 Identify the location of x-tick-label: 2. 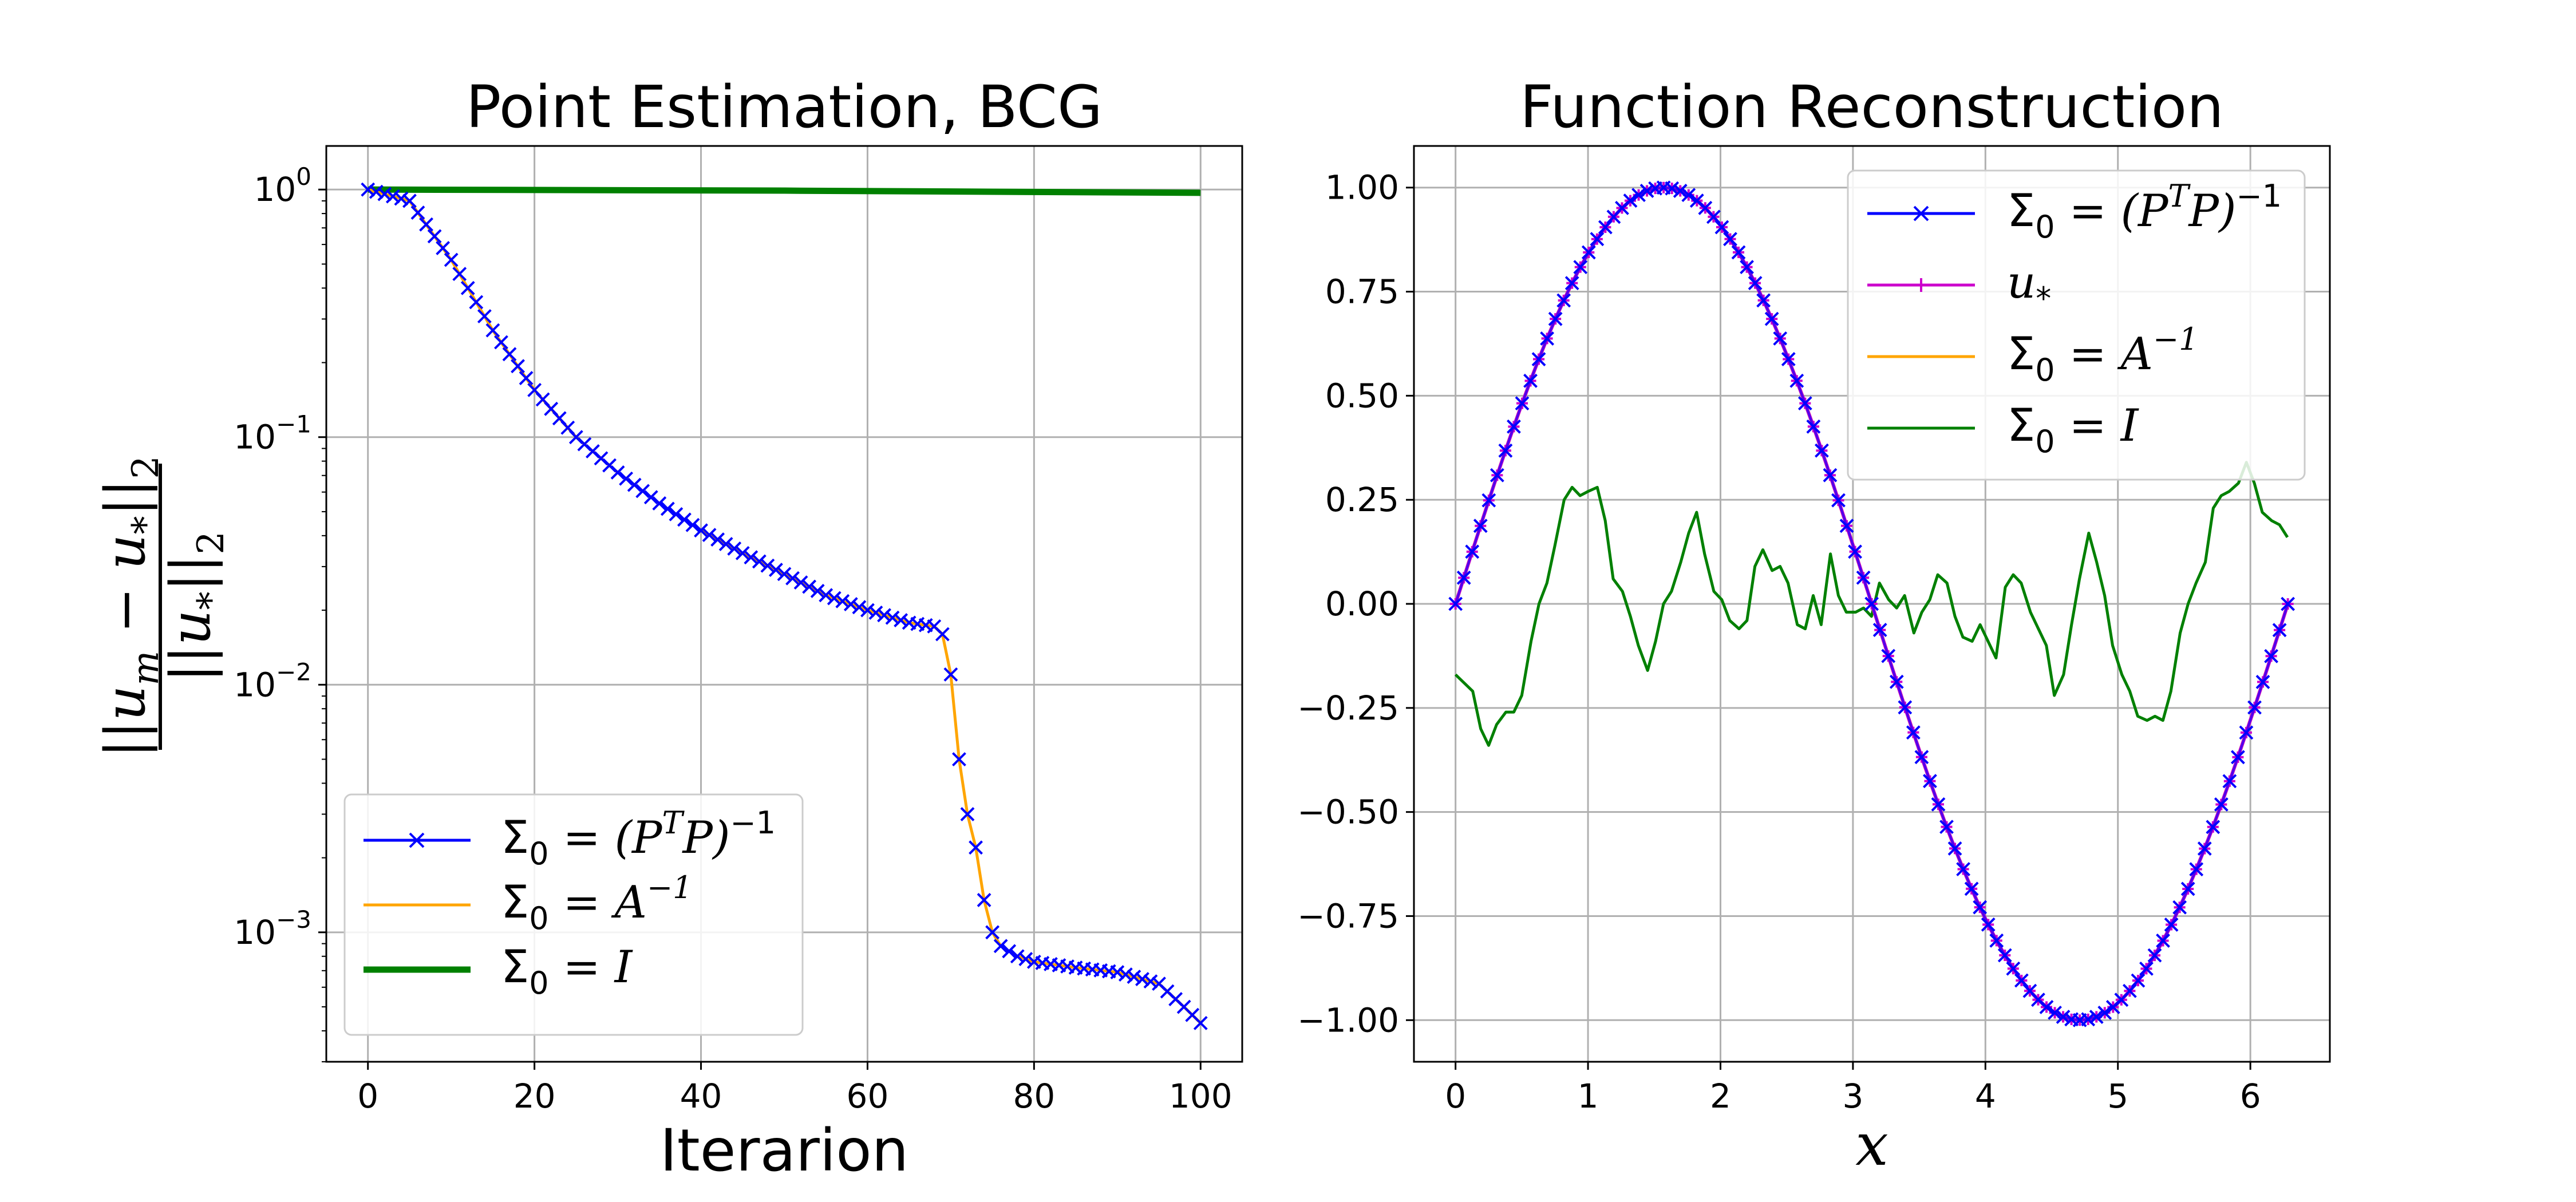
(1720, 1097).